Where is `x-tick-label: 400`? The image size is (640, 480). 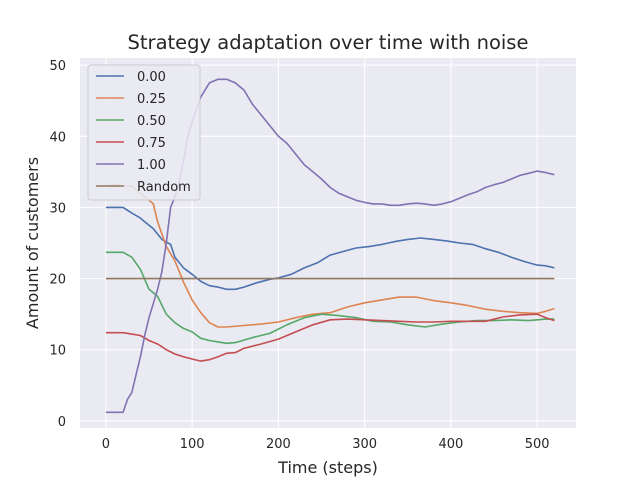 x-tick-label: 400 is located at coordinates (451, 444).